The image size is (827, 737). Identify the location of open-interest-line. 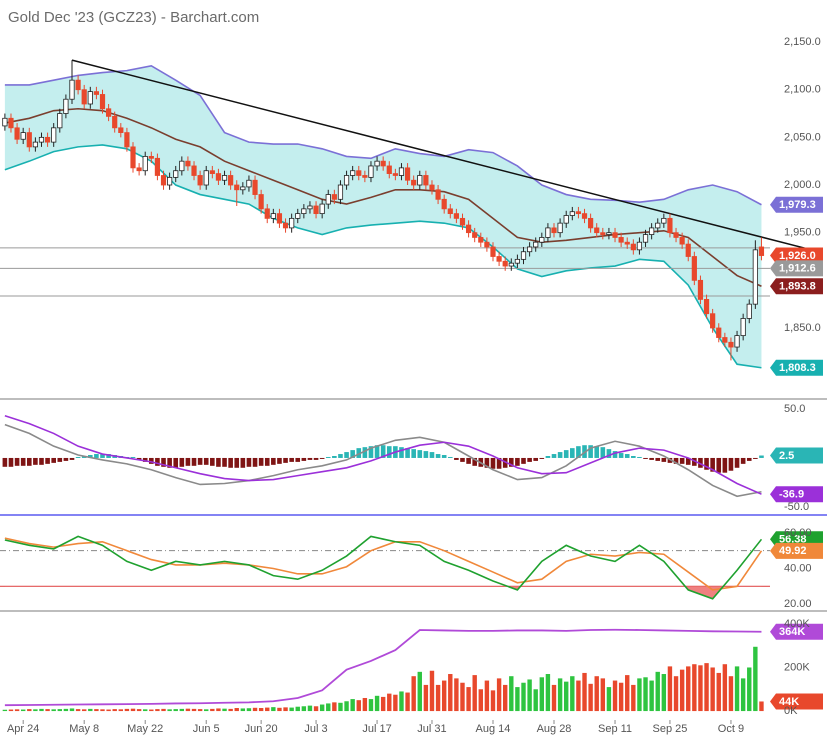
(383, 667).